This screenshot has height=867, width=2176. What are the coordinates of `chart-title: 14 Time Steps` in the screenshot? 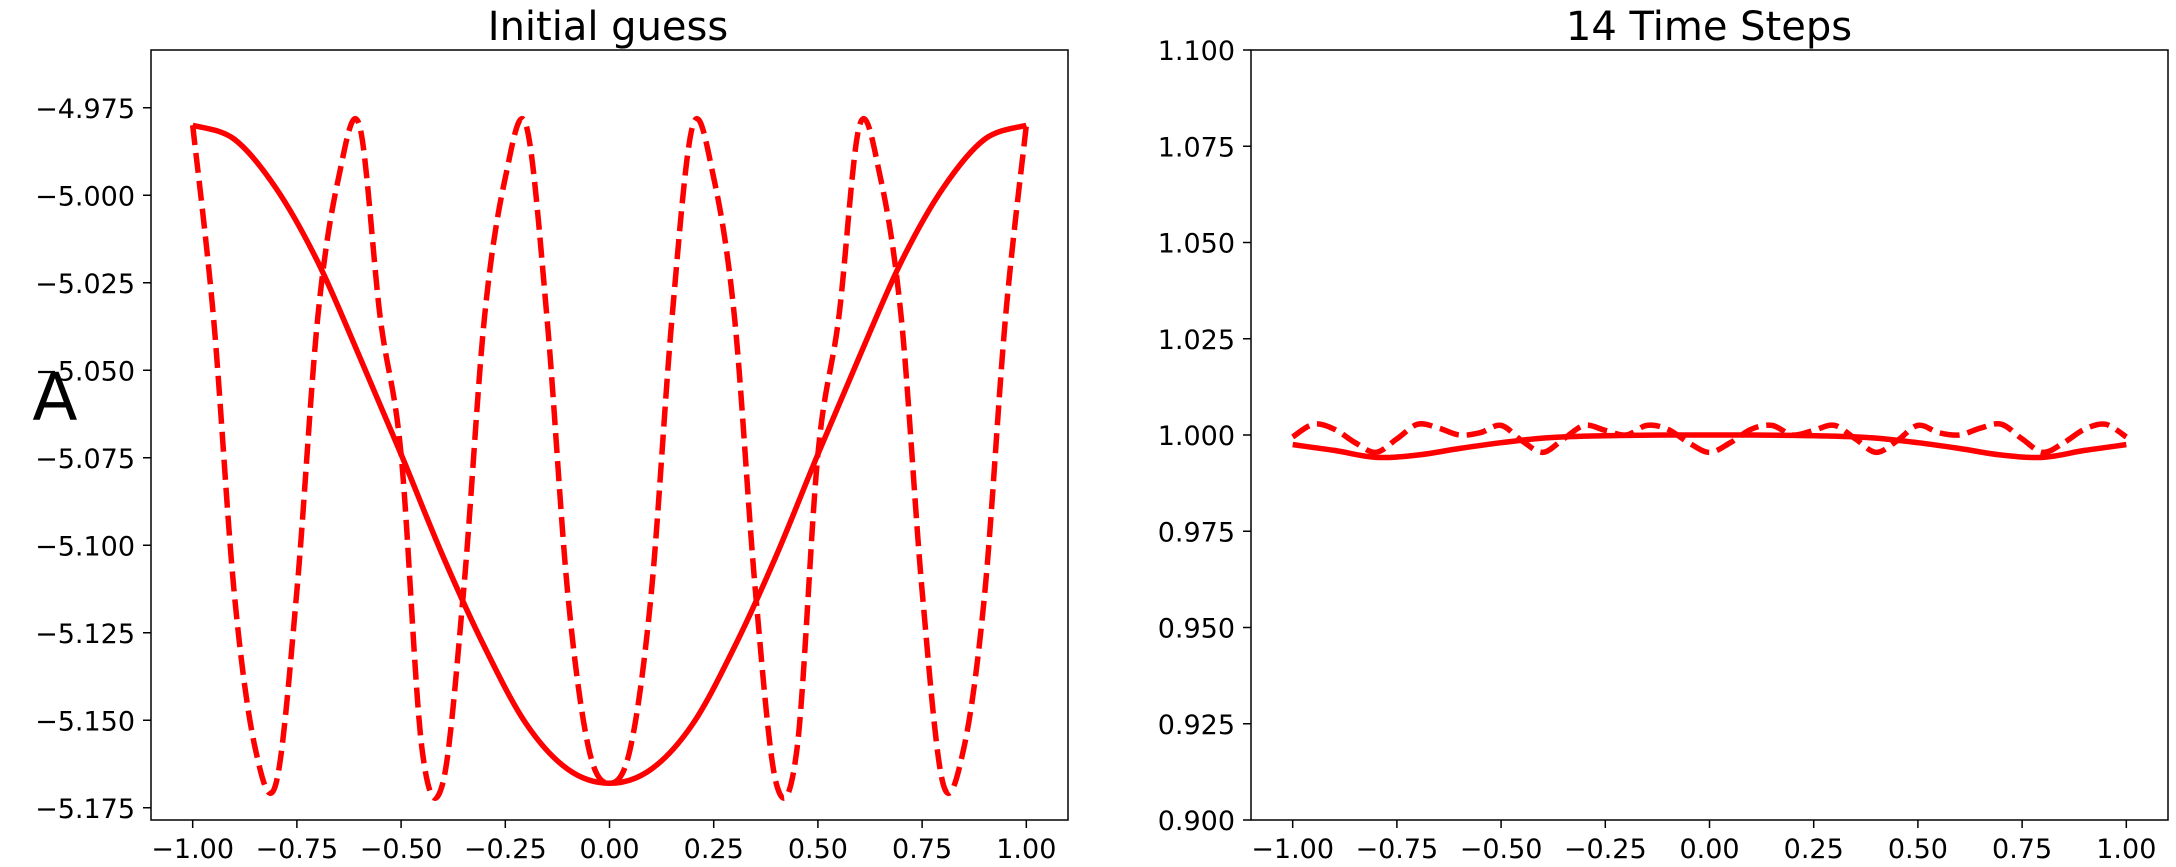 It's located at (1709, 27).